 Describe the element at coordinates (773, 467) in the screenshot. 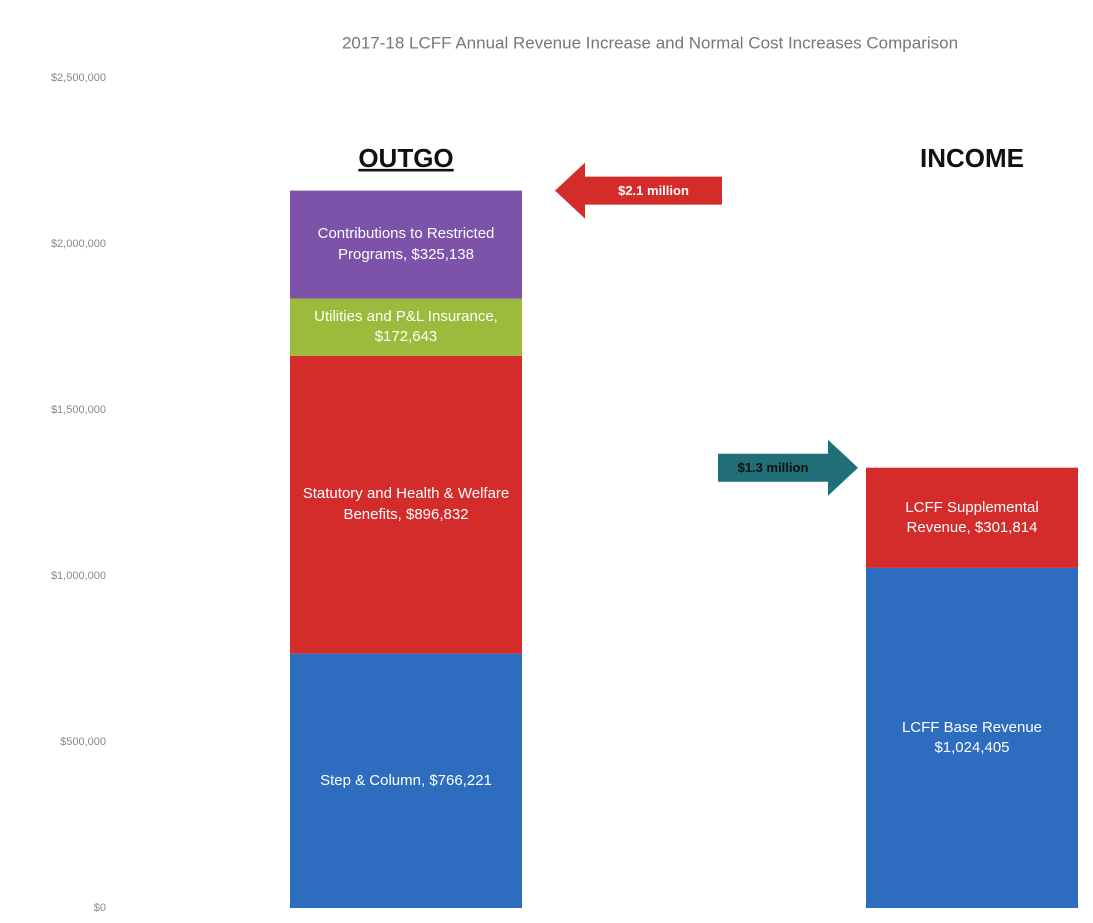

I see `annotation: $1.3 million` at that location.